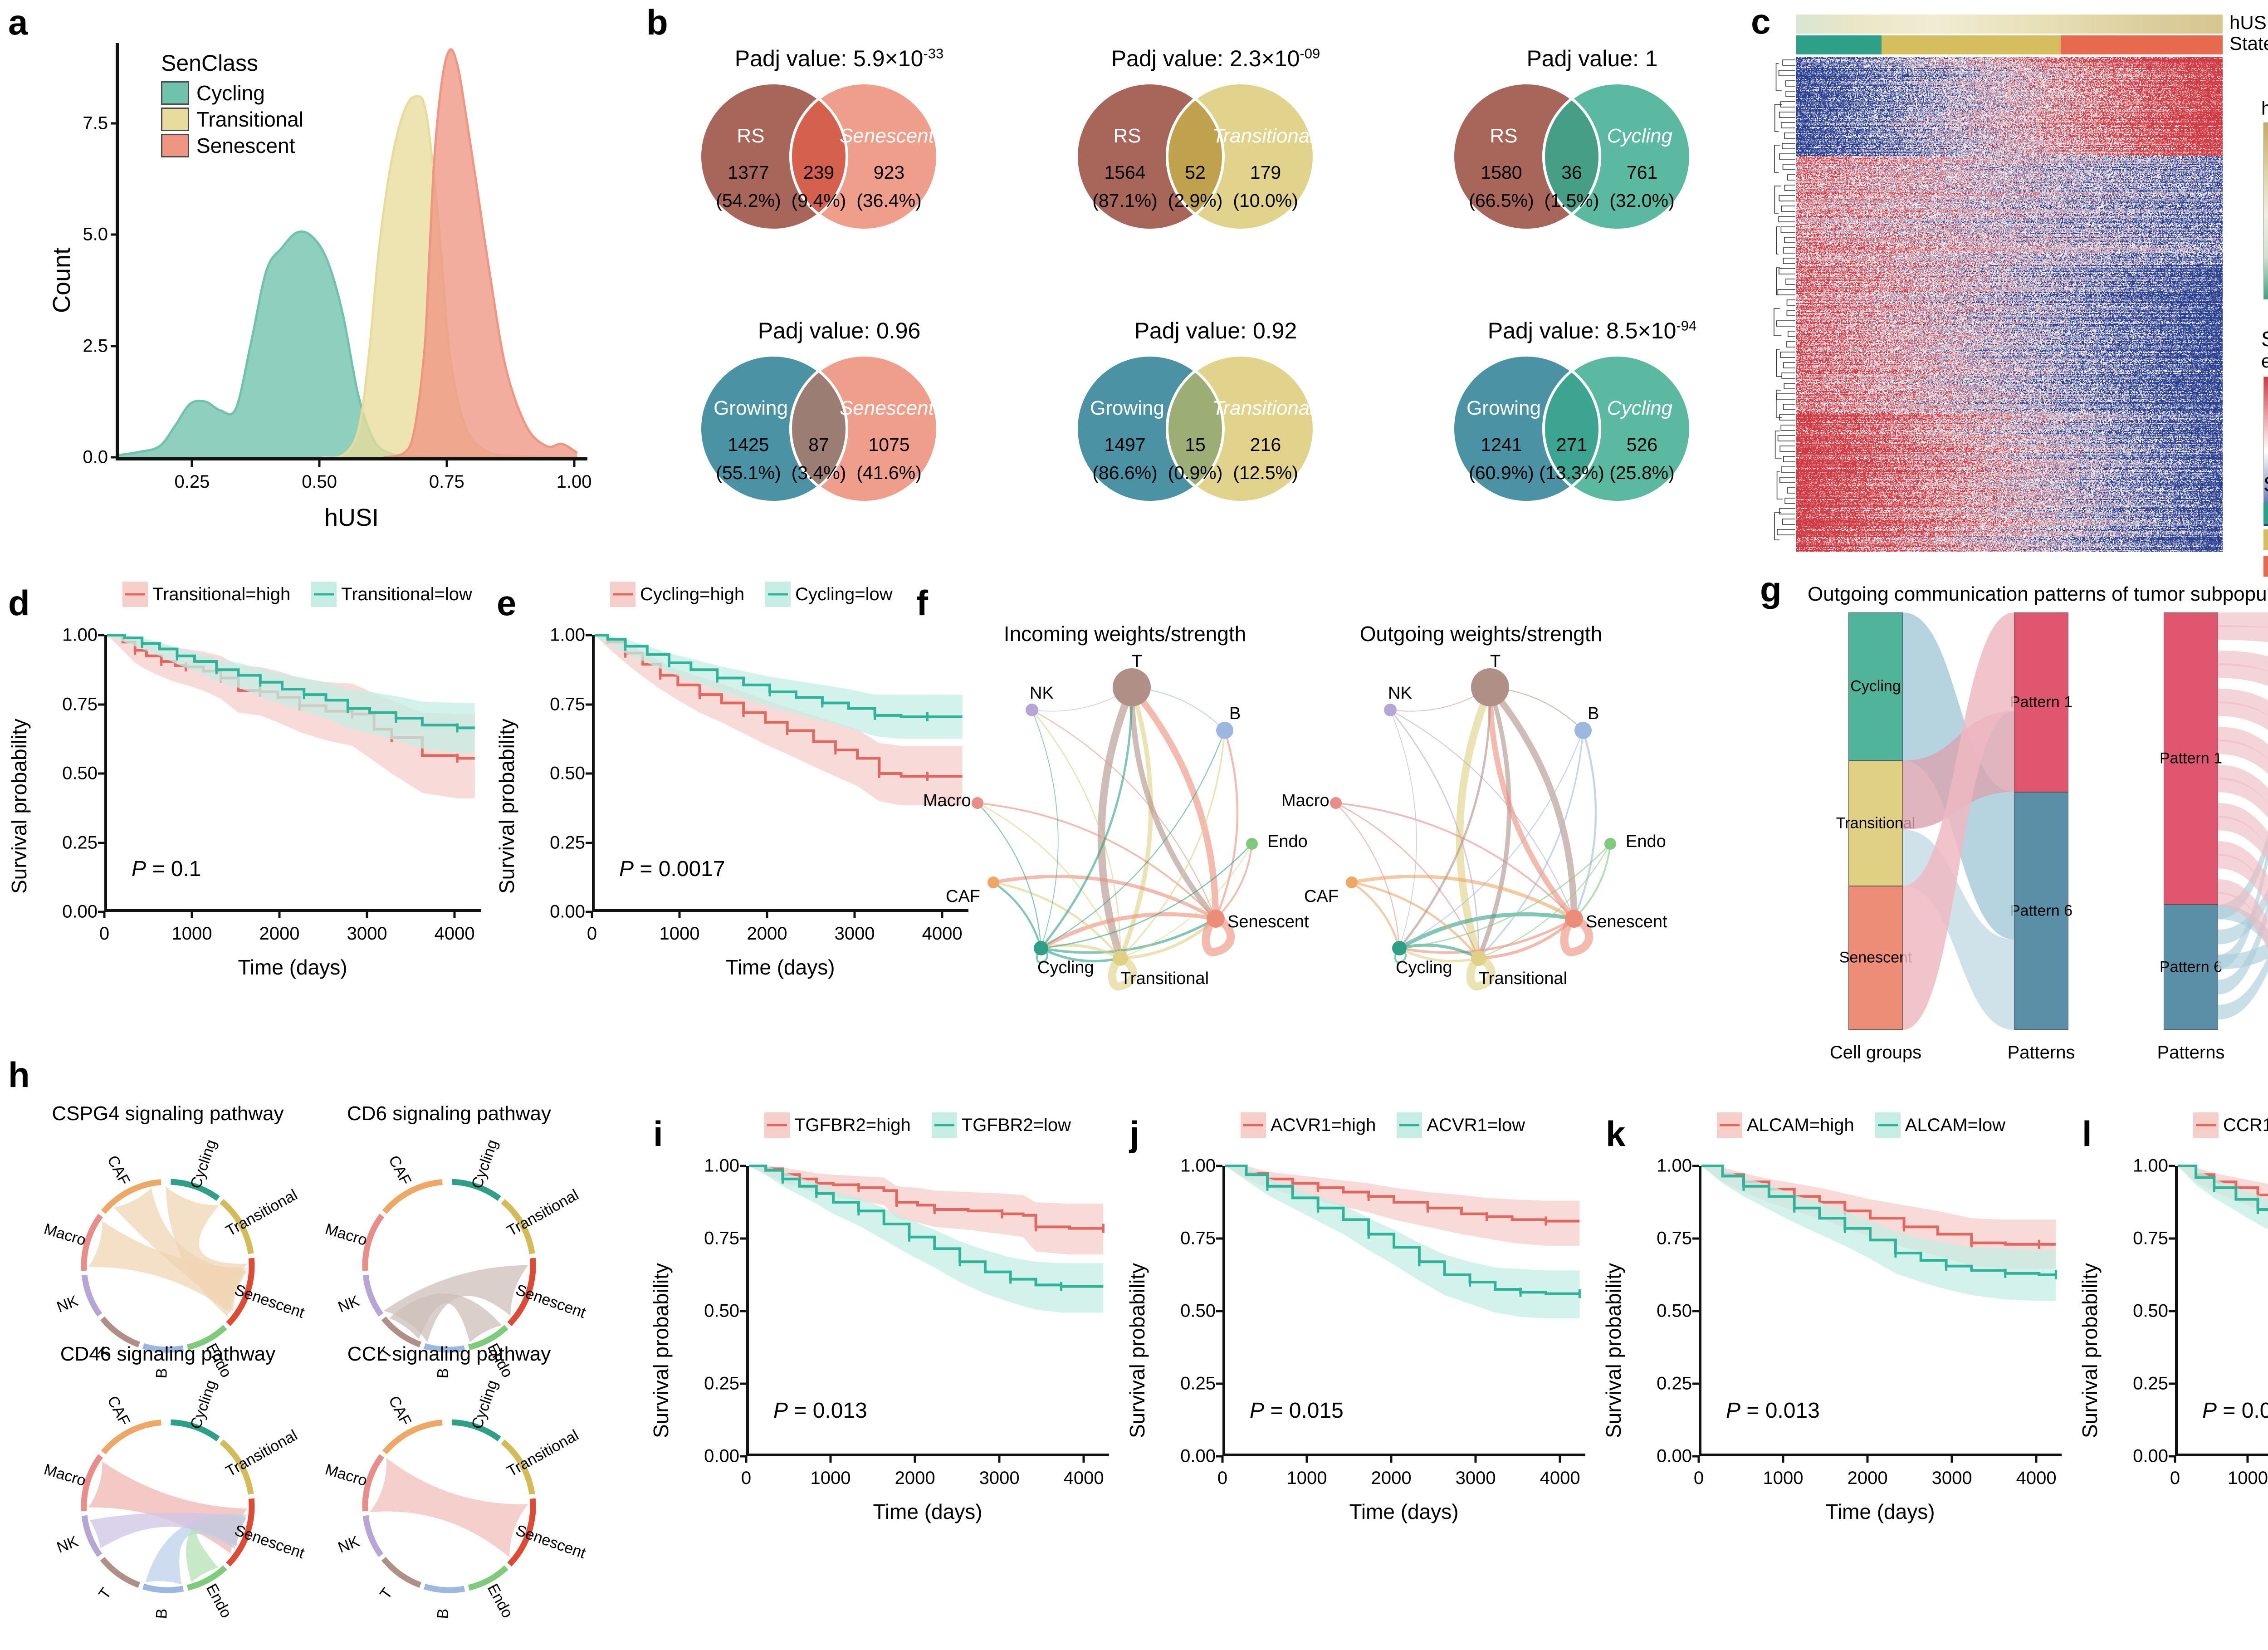  What do you see at coordinates (2142, 44) in the screenshot?
I see `state-annot-senescent` at bounding box center [2142, 44].